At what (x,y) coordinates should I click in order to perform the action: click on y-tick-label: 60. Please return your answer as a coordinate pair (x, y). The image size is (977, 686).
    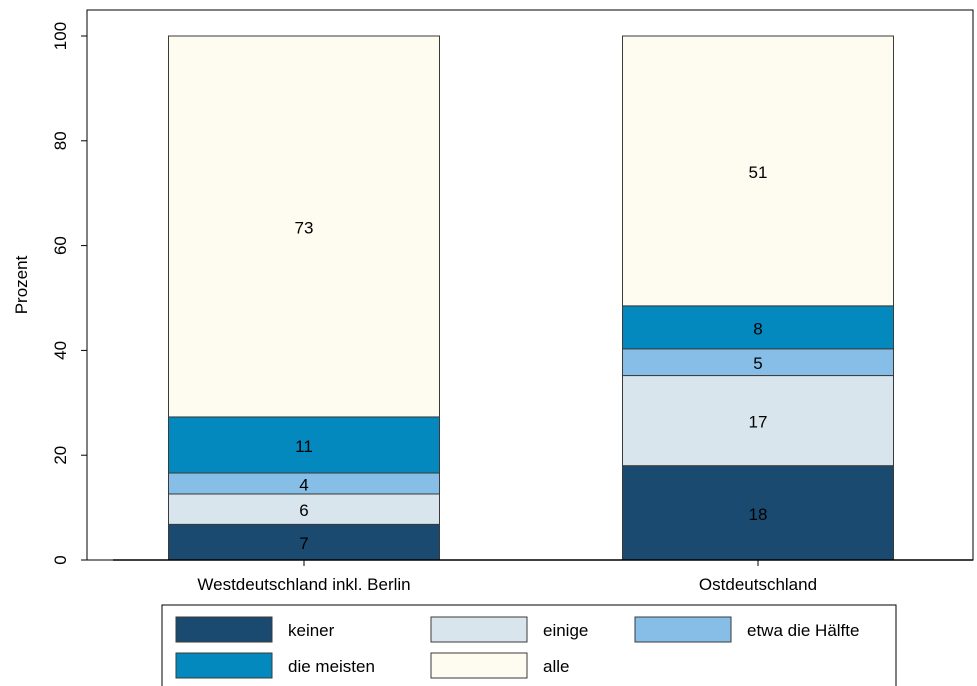
    Looking at the image, I should click on (60, 245).